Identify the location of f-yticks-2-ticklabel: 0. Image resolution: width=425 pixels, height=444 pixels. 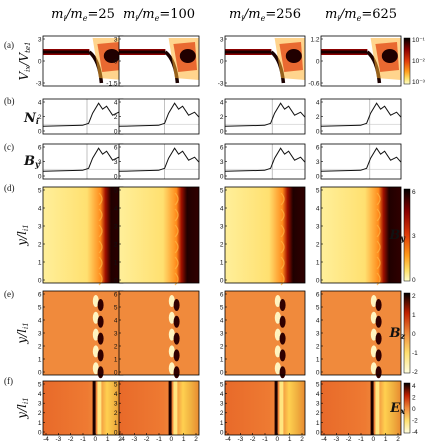
(116, 432).